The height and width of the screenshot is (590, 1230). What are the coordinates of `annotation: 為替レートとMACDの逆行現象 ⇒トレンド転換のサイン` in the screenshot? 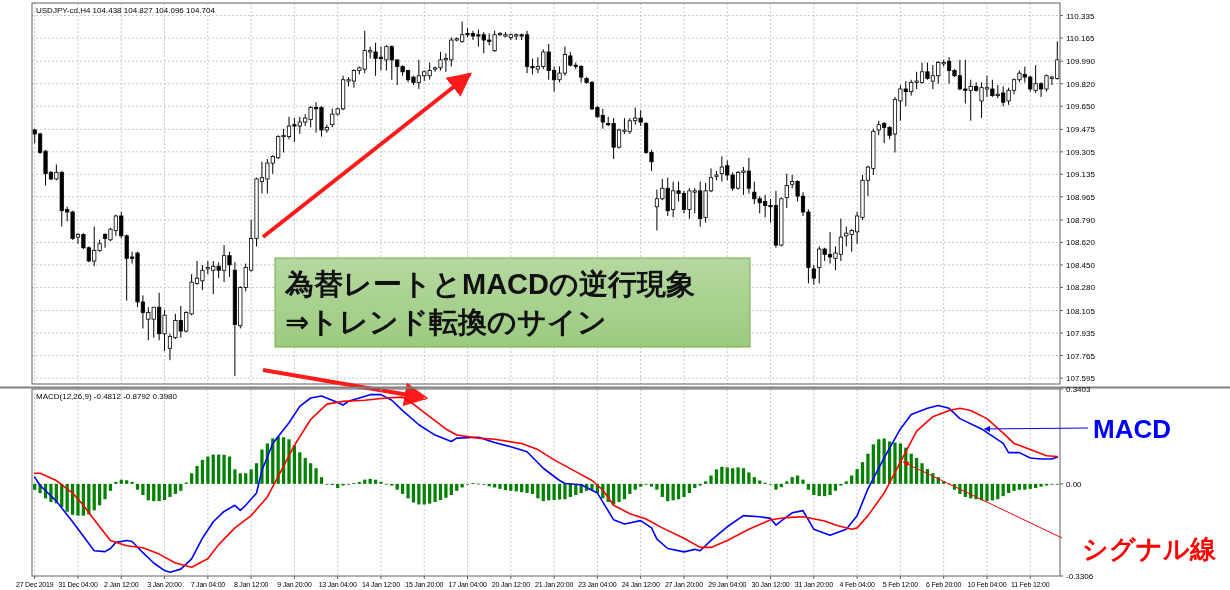 It's located at (489, 303).